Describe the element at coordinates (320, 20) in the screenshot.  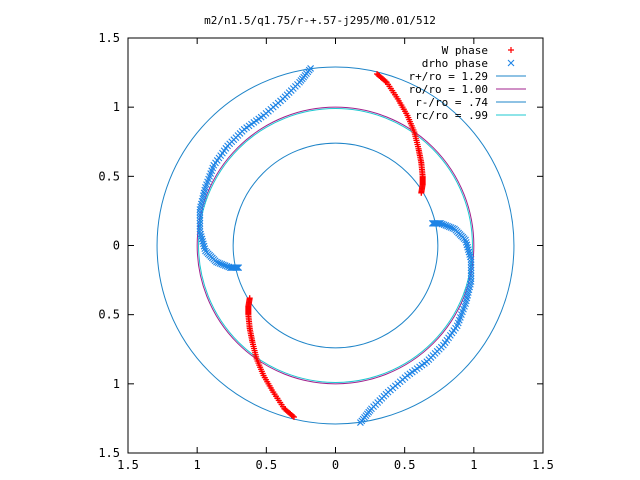
I see `chart-title: m2/n1.5/q1.75/r-+.57-j295/M0.01/512` at that location.